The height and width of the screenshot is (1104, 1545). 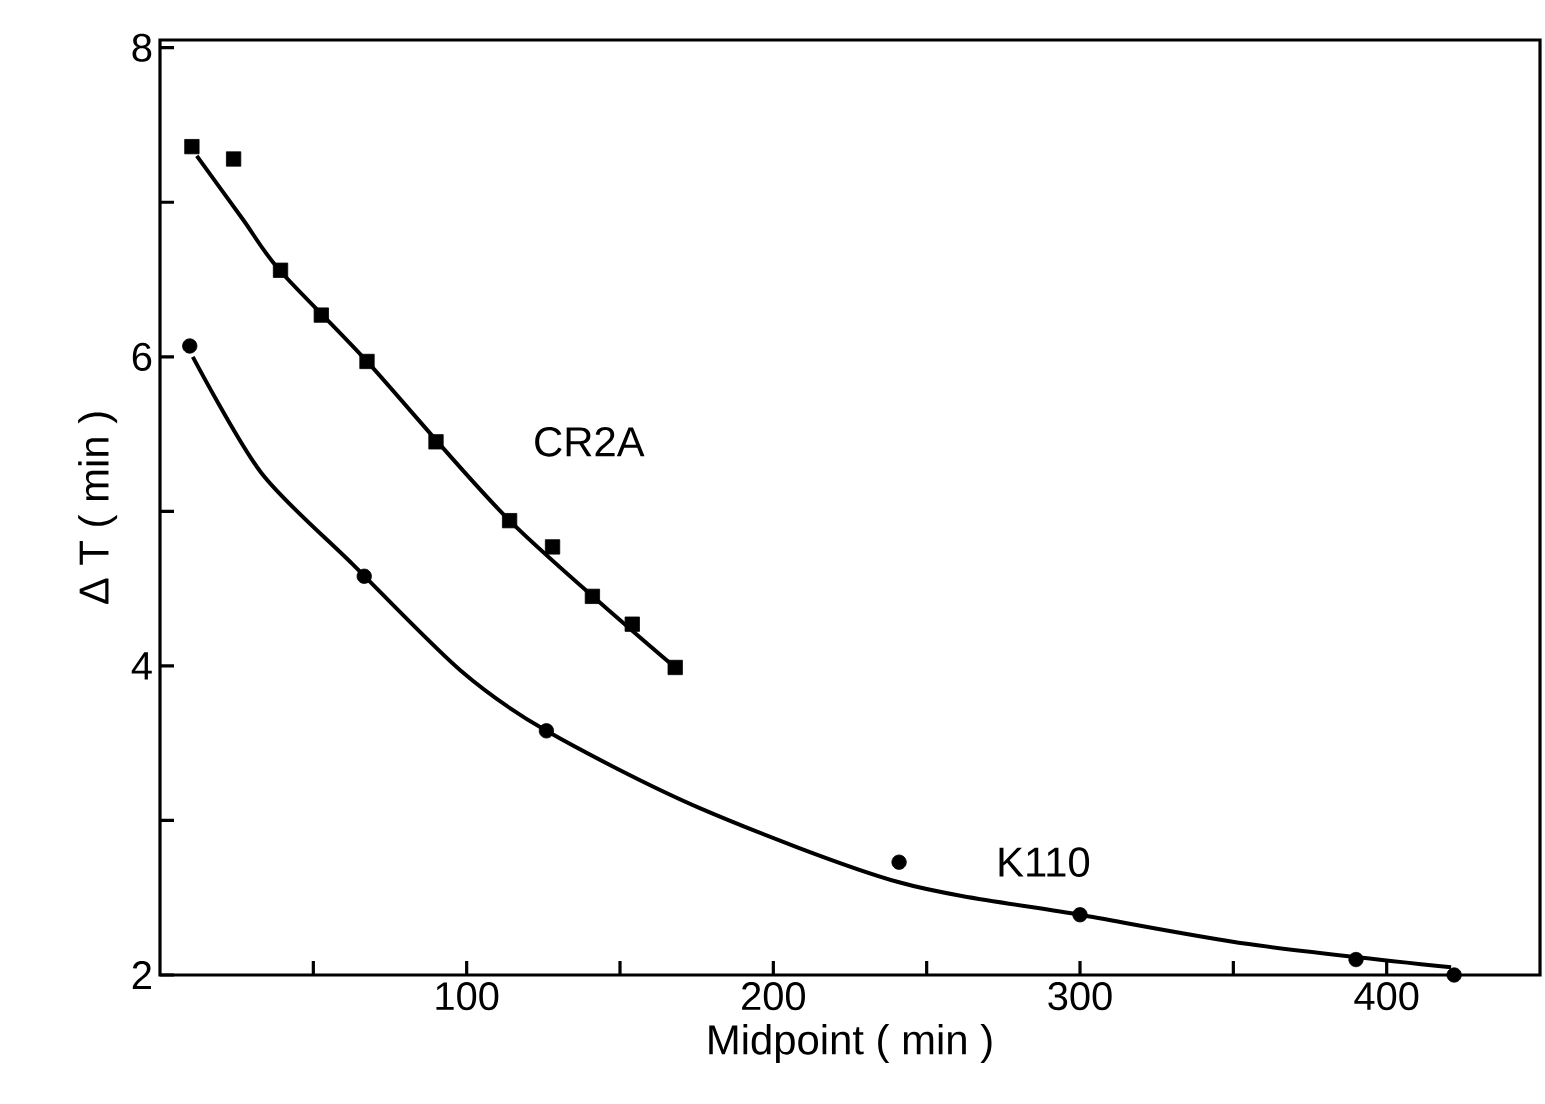 What do you see at coordinates (98, 508) in the screenshot?
I see `y-axis-title: Δ T ( min )` at bounding box center [98, 508].